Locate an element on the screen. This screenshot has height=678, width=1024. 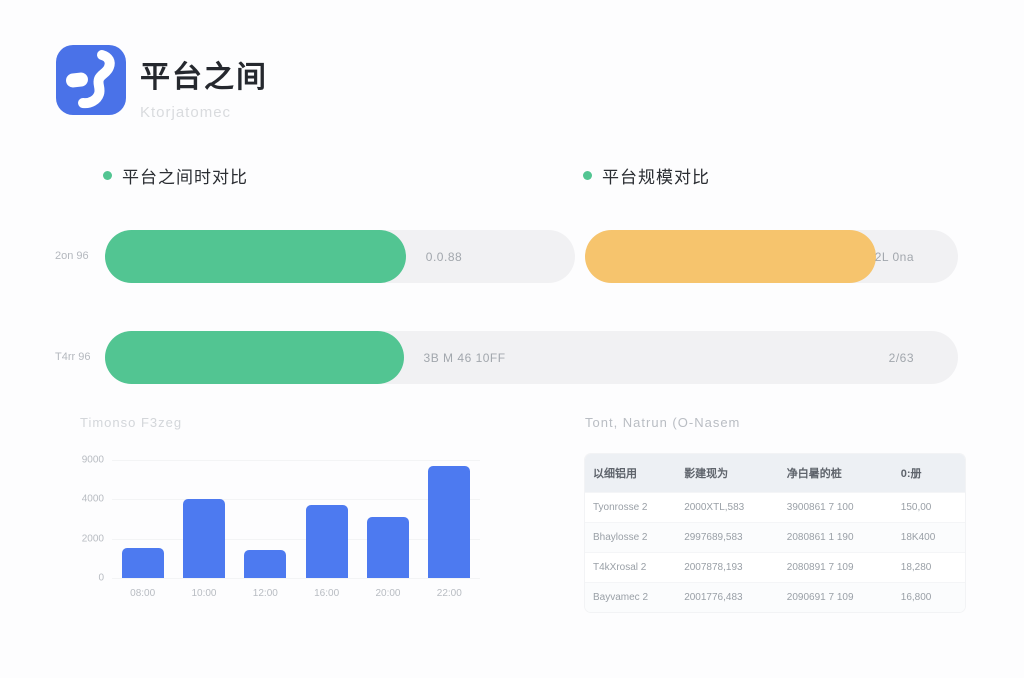
table-column-header: 净白暑的桩 is located at coordinates (814, 474).